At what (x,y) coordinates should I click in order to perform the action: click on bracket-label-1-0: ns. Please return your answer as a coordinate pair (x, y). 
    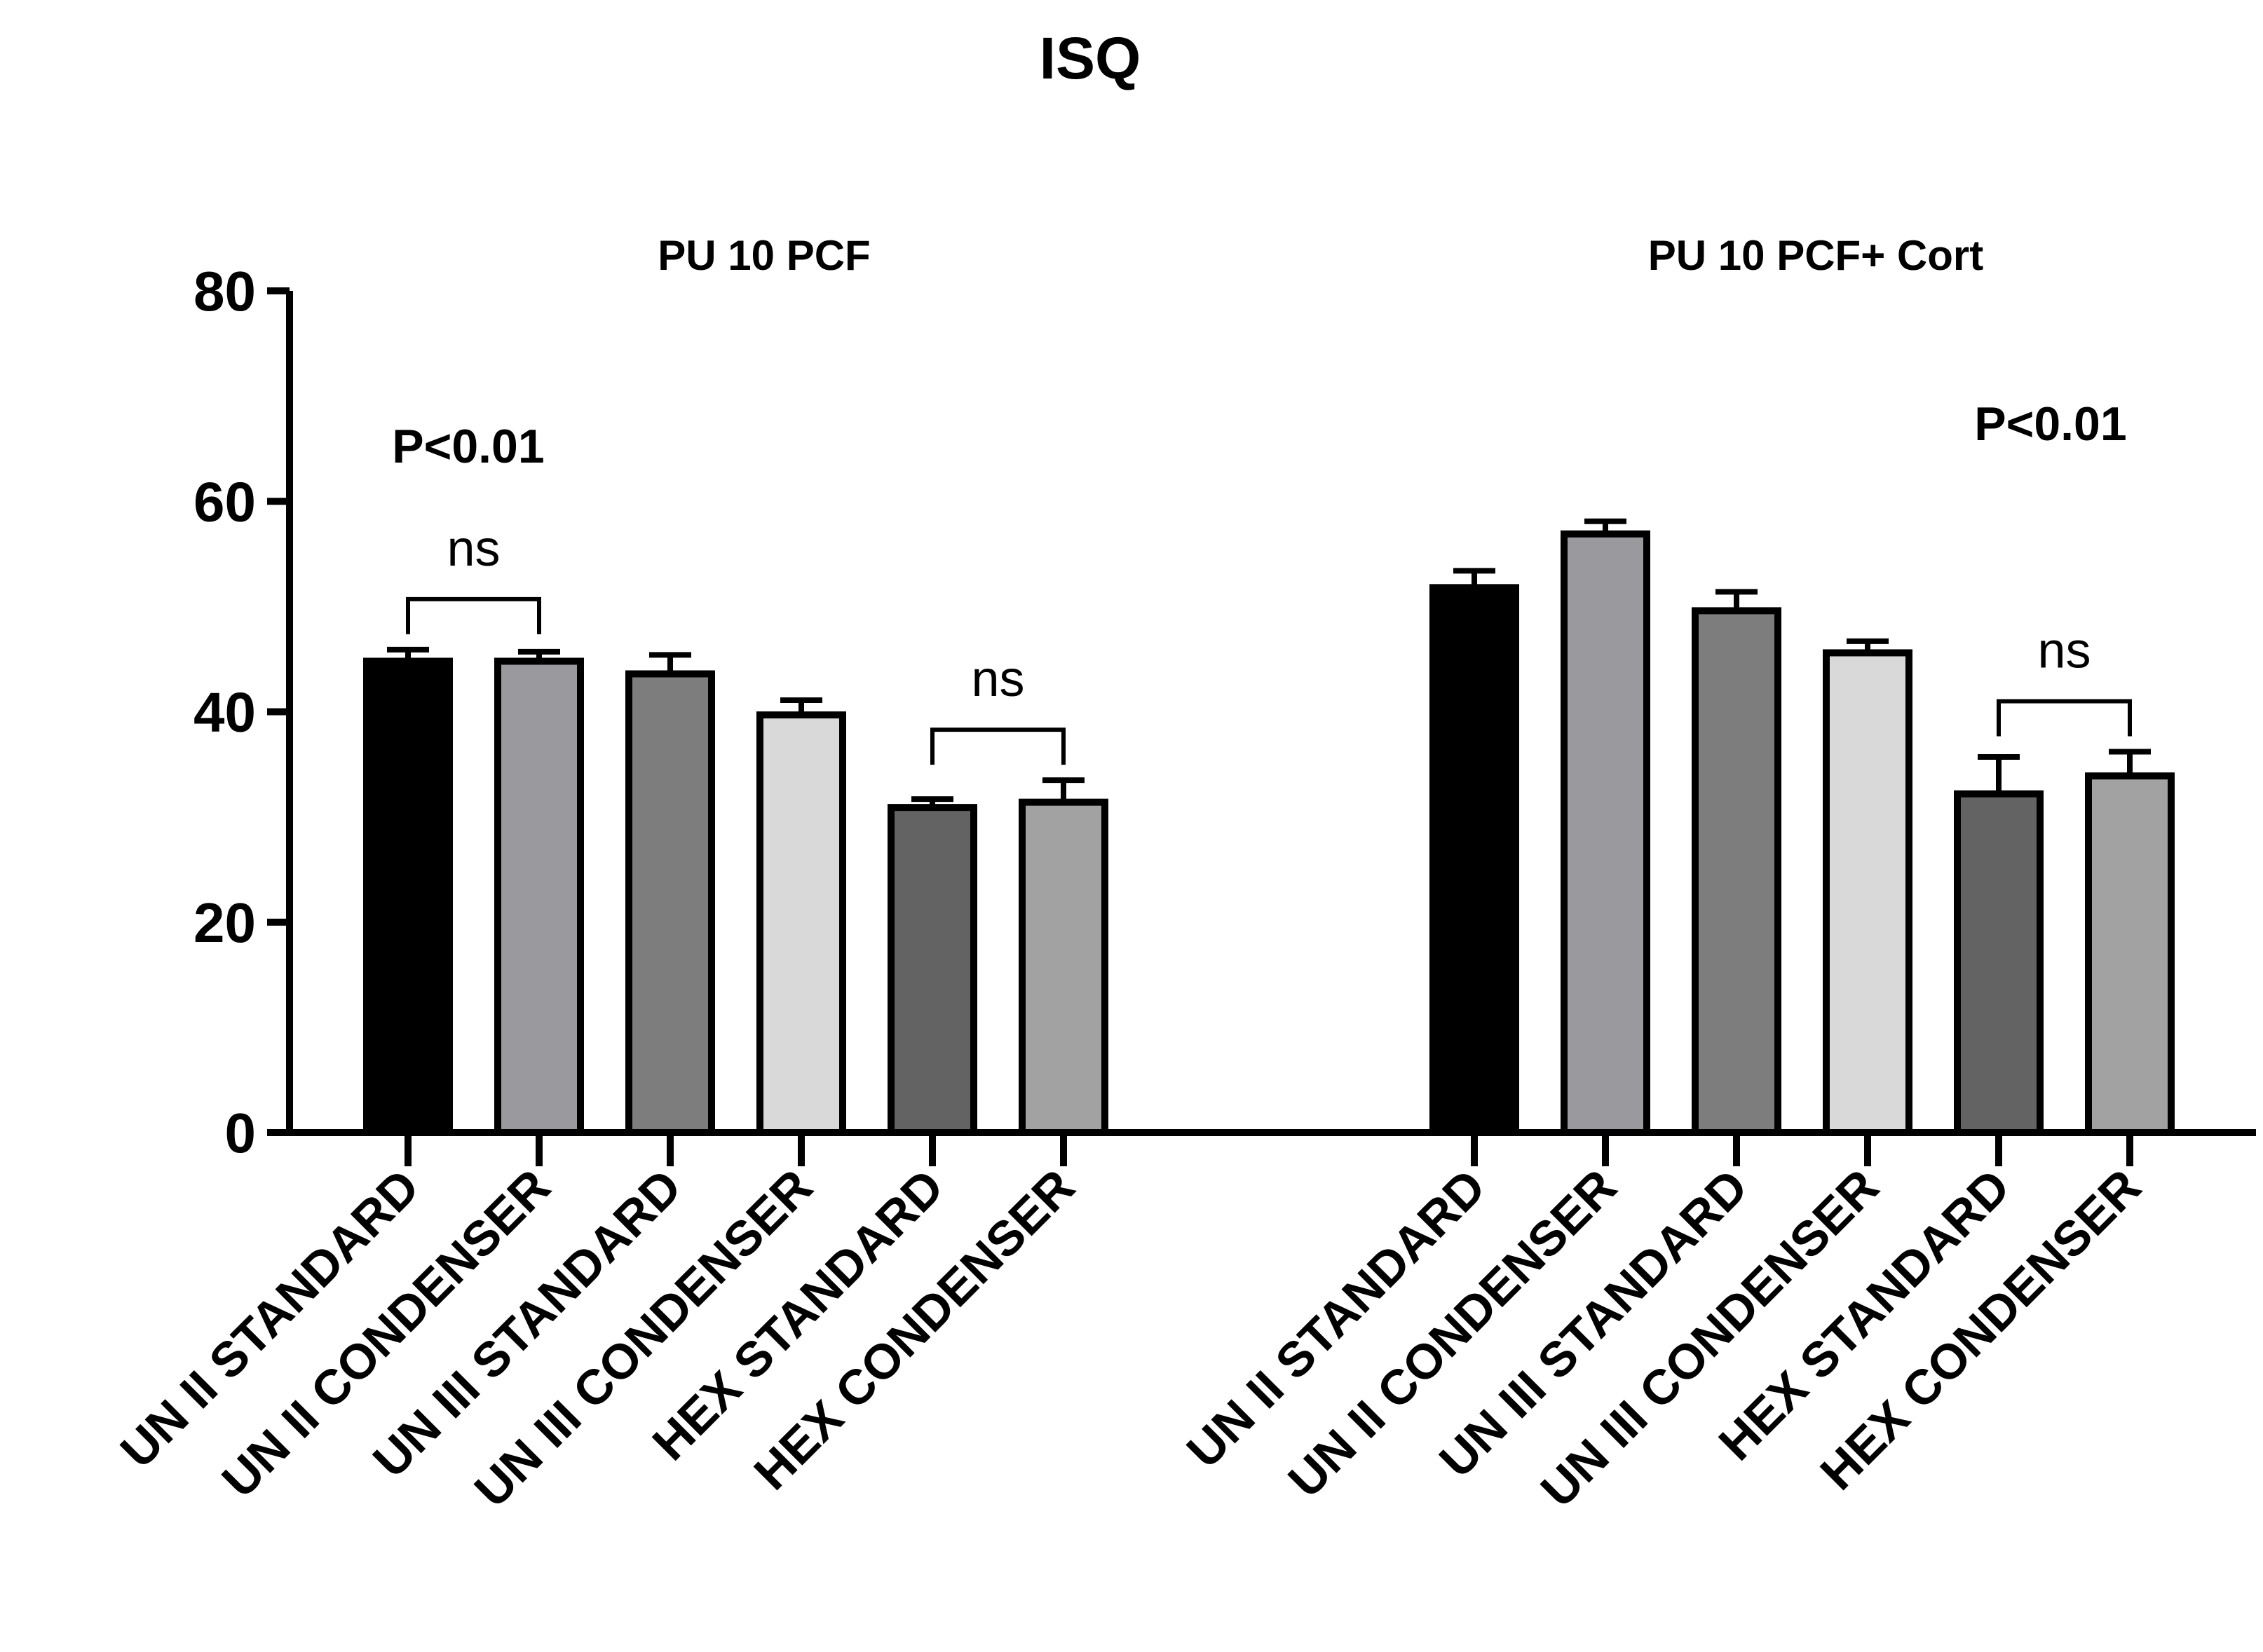
    Looking at the image, I should click on (2064, 651).